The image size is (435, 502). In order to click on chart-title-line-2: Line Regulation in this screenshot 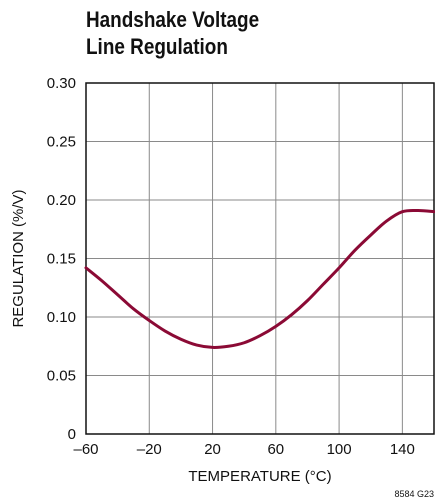, I will do `click(157, 46)`.